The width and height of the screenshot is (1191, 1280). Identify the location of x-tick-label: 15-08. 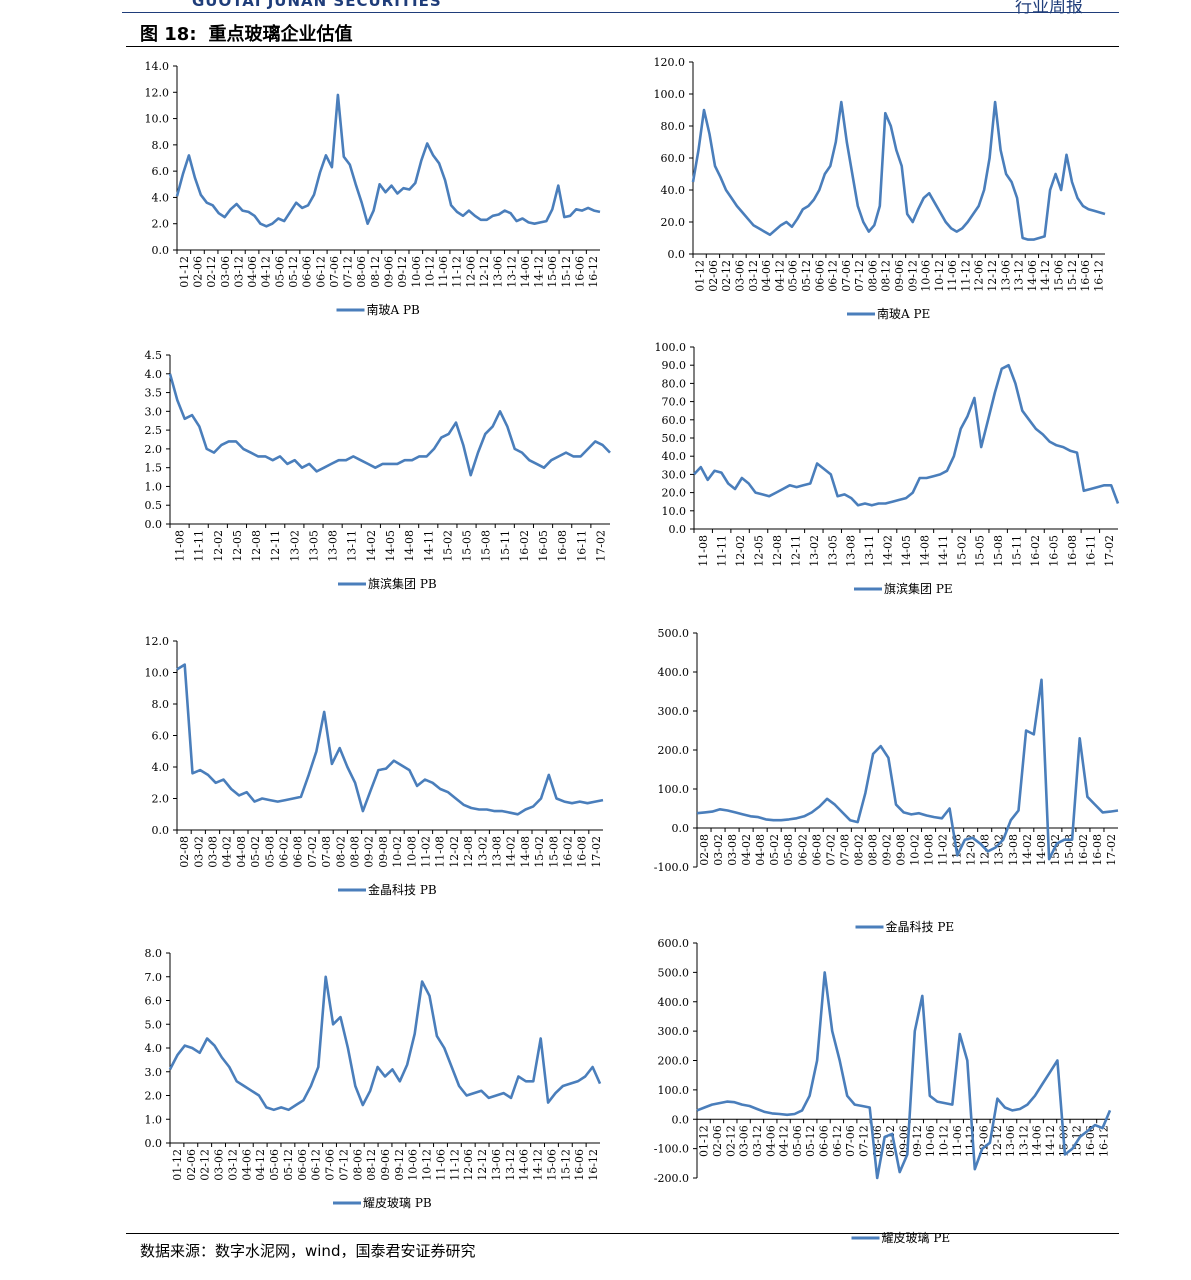
(486, 546).